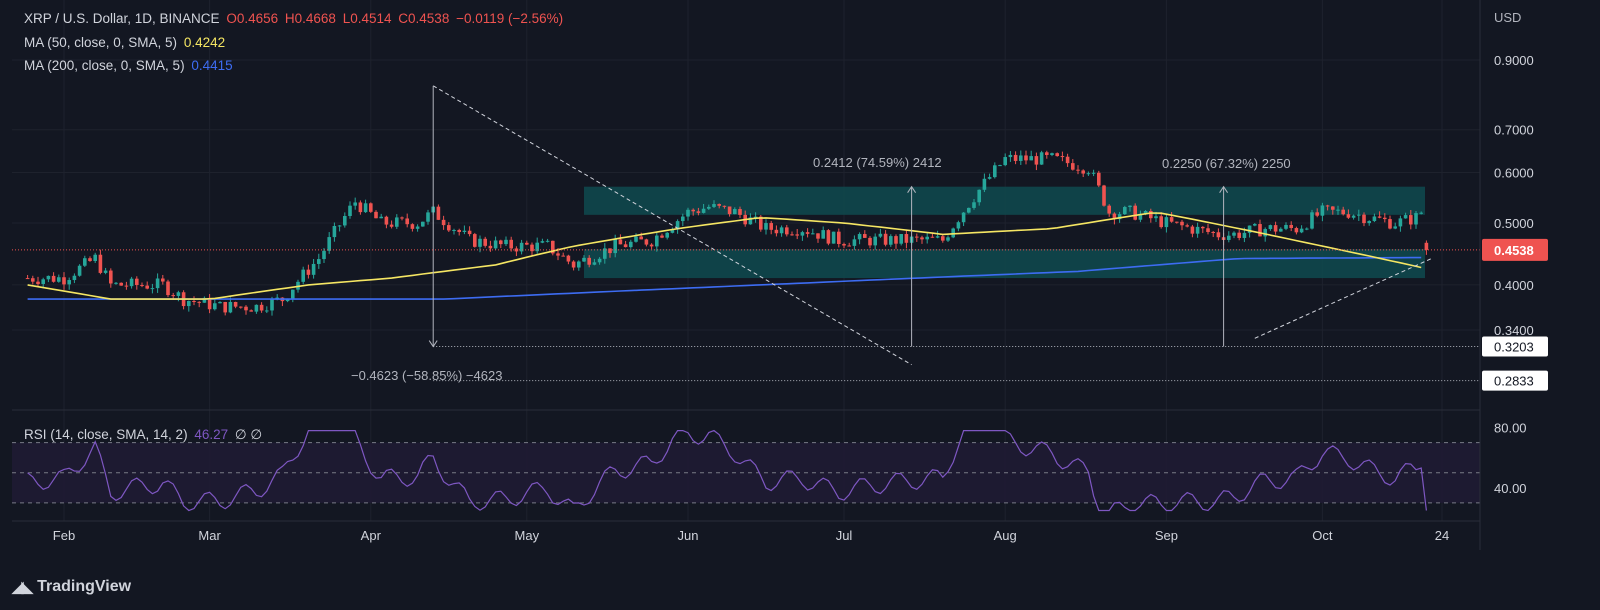 The image size is (1600, 610). I want to click on time-tick-label: Apr, so click(371, 535).